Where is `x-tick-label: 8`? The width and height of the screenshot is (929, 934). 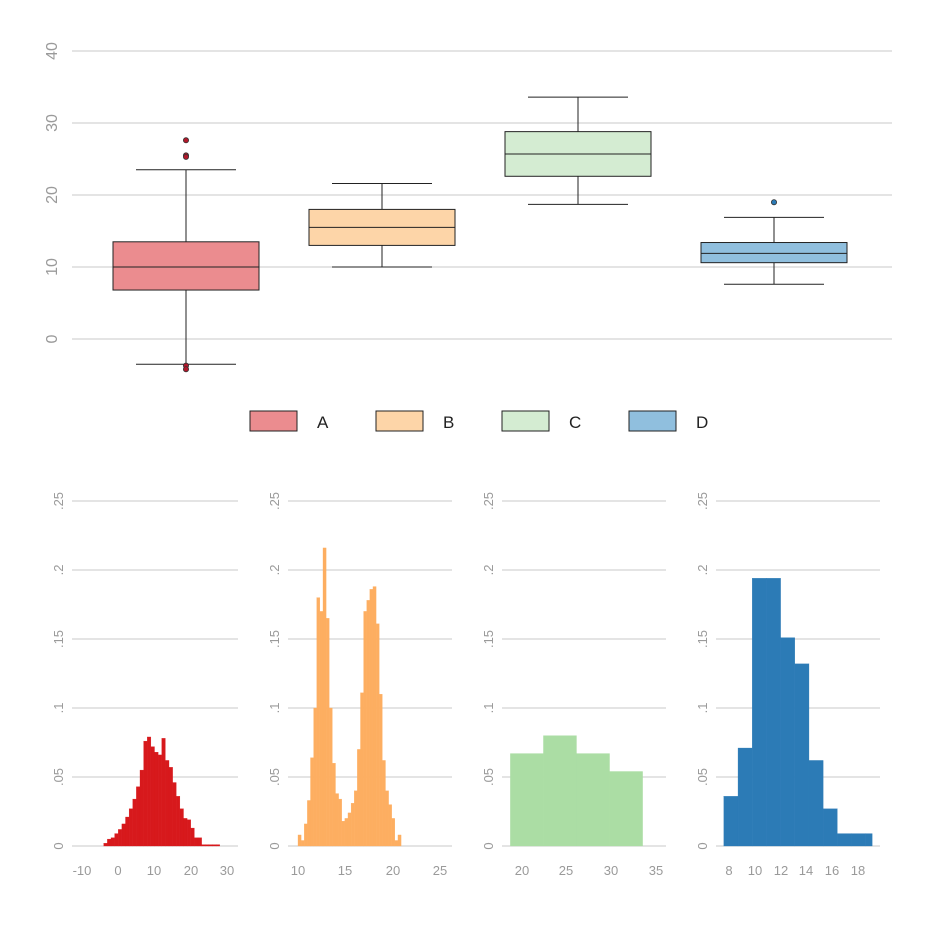
x-tick-label: 8 is located at coordinates (728, 870).